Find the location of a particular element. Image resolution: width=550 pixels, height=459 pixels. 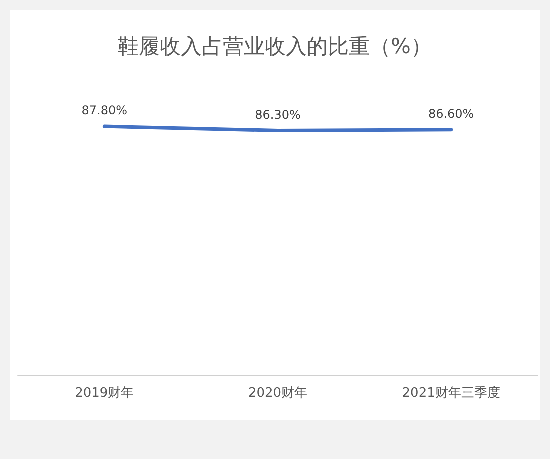

x-tick-label: 2021财年三季度 is located at coordinates (451, 393).